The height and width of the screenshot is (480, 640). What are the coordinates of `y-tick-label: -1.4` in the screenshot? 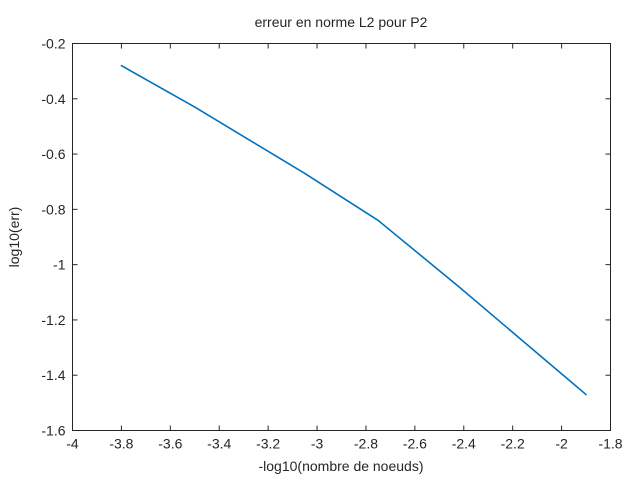 It's located at (53, 375).